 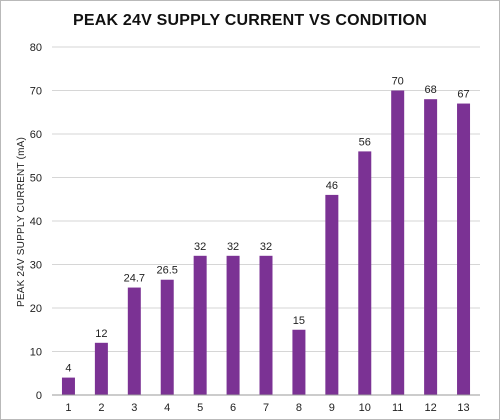 I want to click on y-tick-label: 10, so click(x=36, y=353).